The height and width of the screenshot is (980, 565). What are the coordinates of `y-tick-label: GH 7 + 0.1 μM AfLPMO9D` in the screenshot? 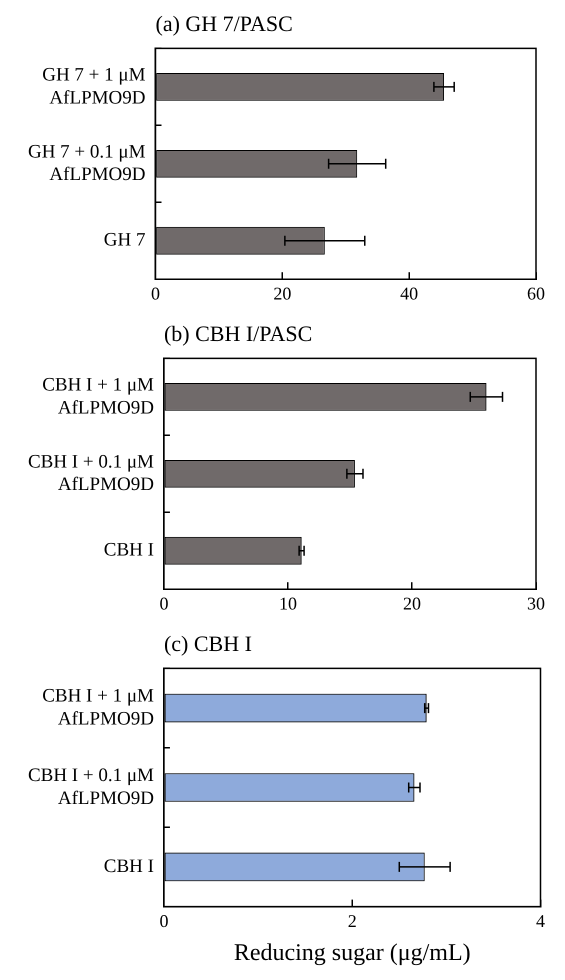 It's located at (87, 163).